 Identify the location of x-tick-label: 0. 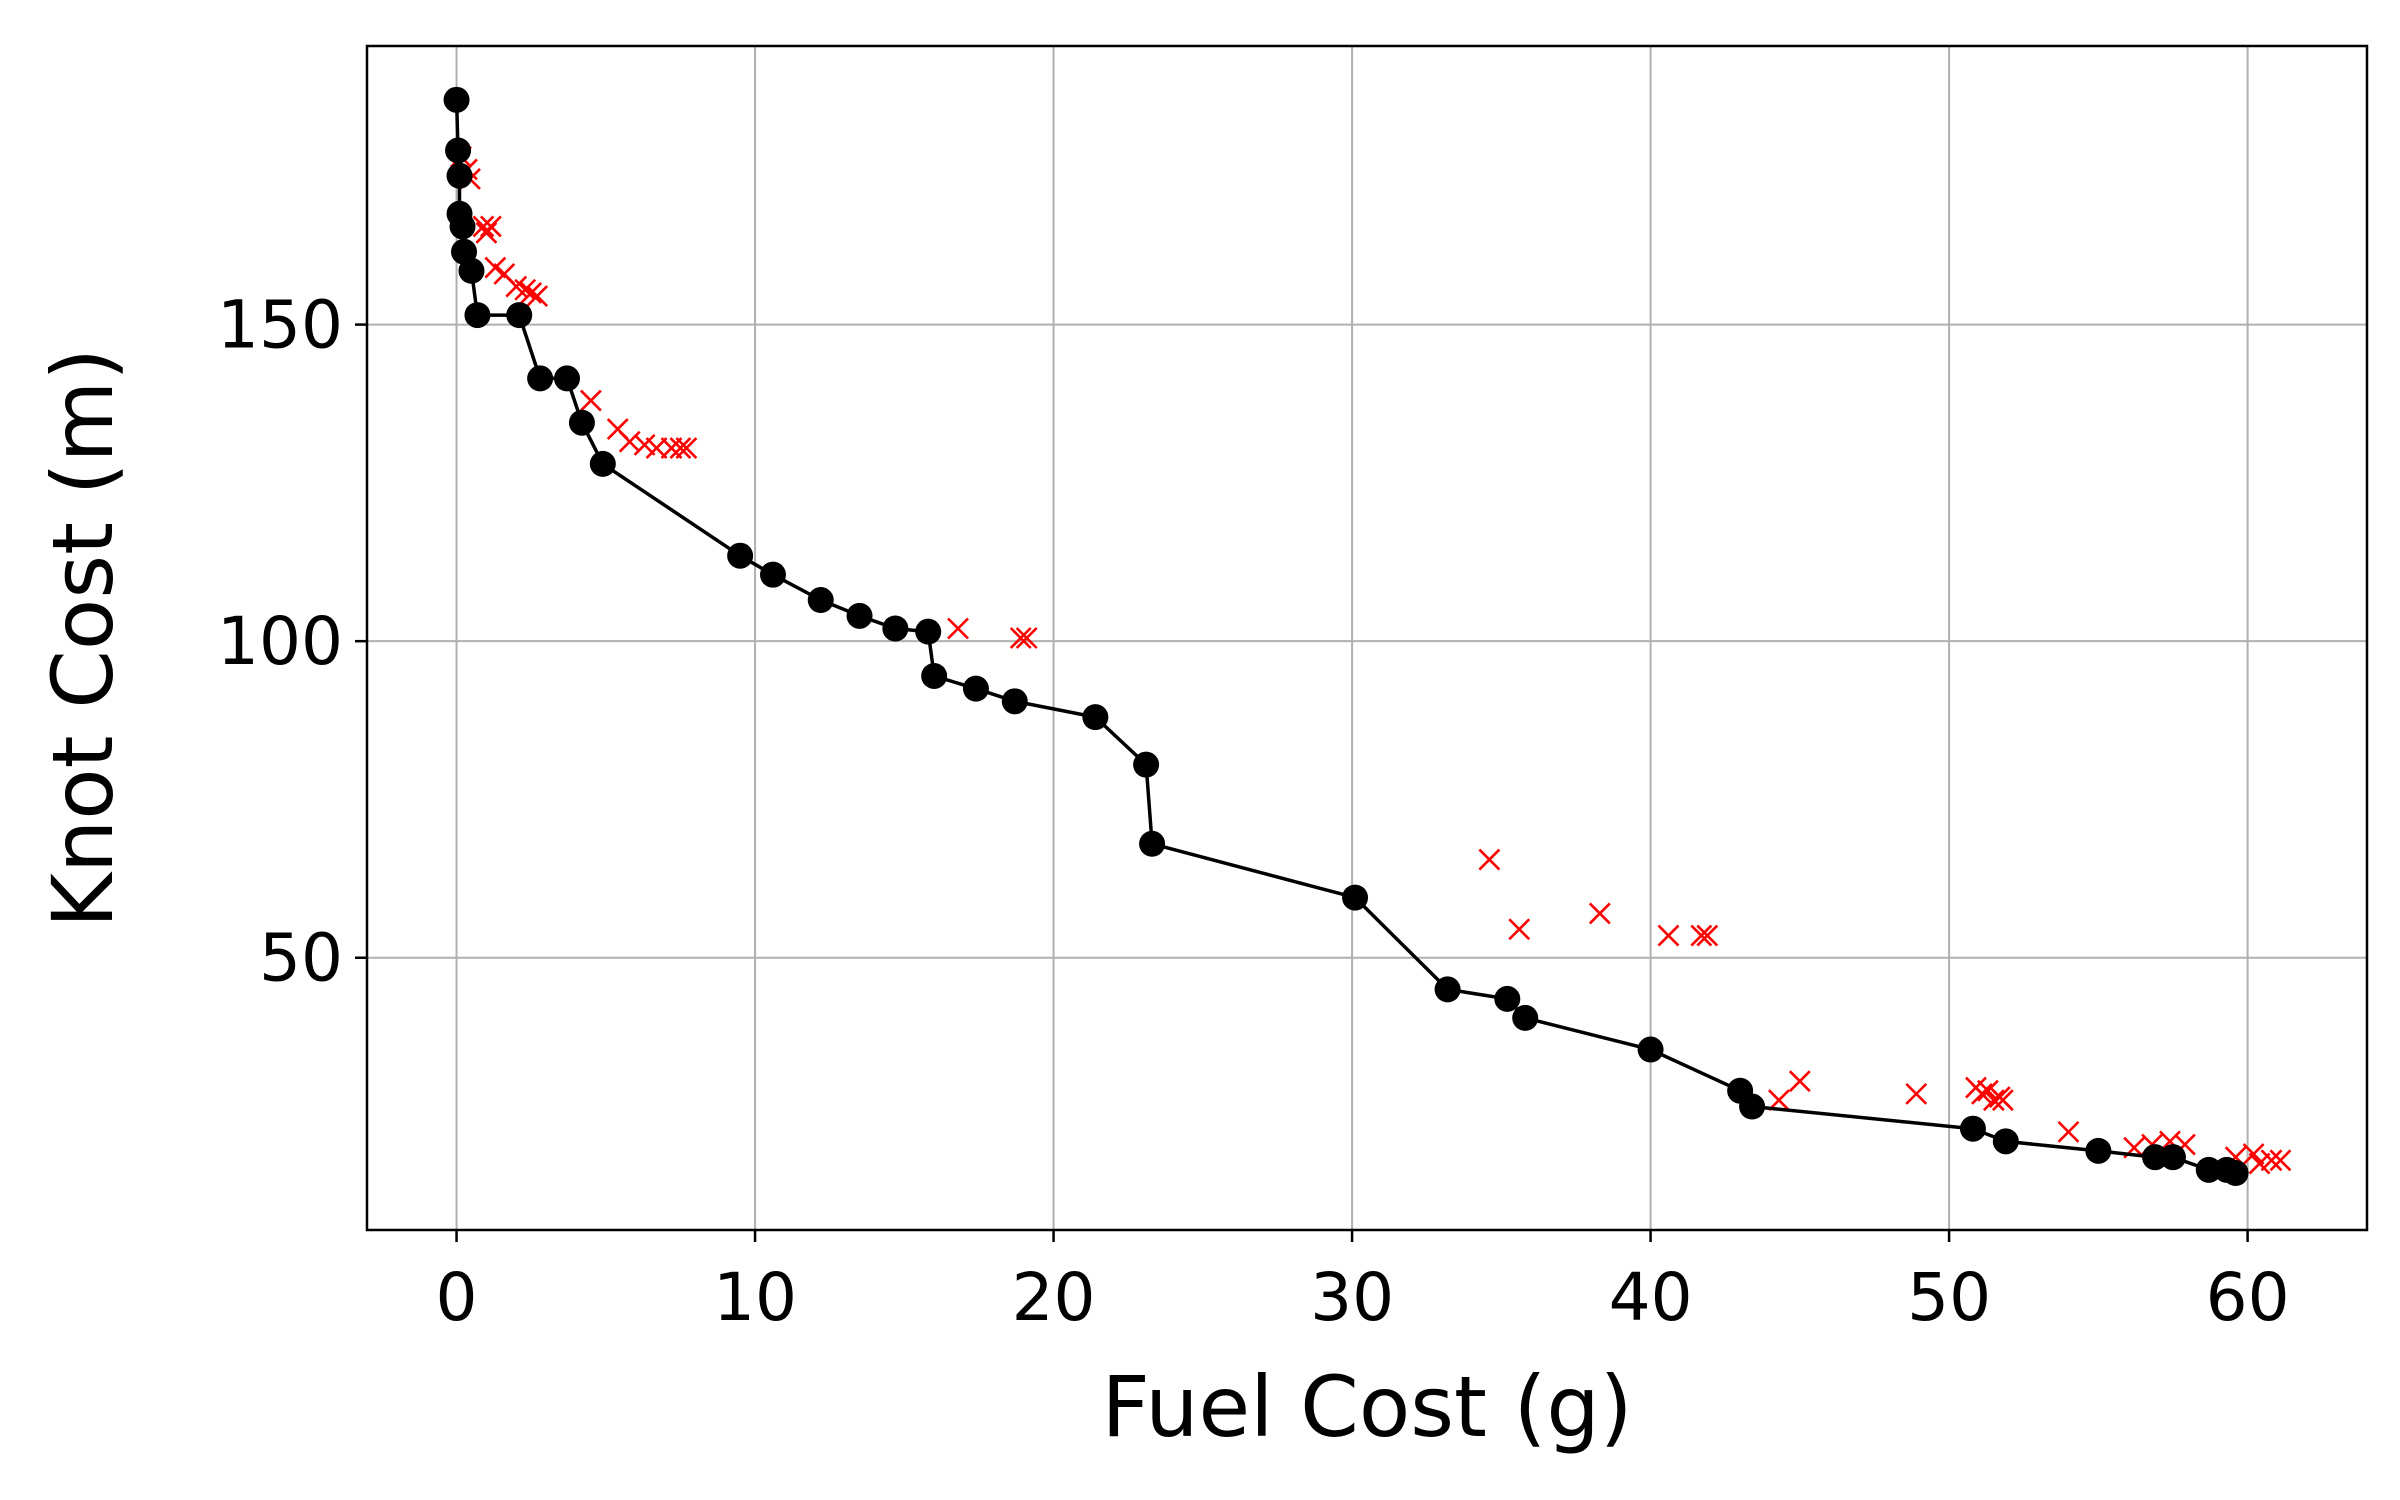
(457, 1297).